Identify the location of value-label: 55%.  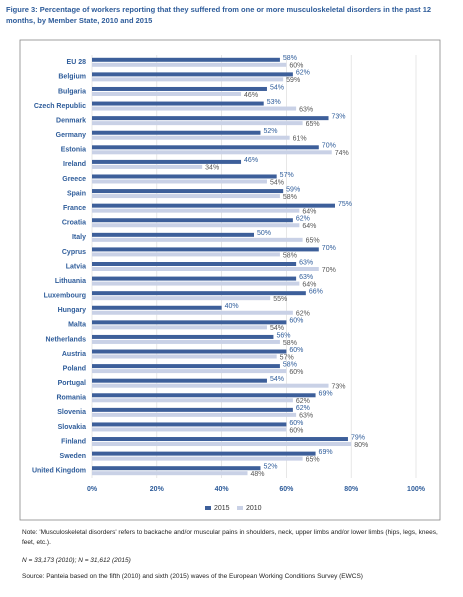
(280, 299).